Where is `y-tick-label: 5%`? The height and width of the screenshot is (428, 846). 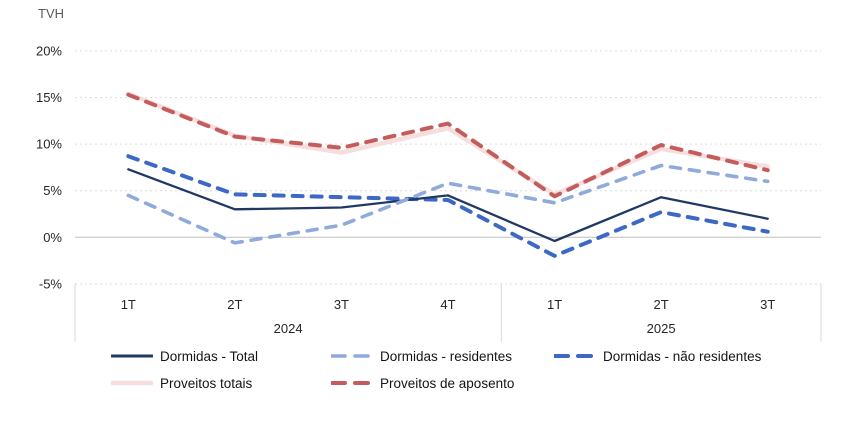
y-tick-label: 5% is located at coordinates (52, 190).